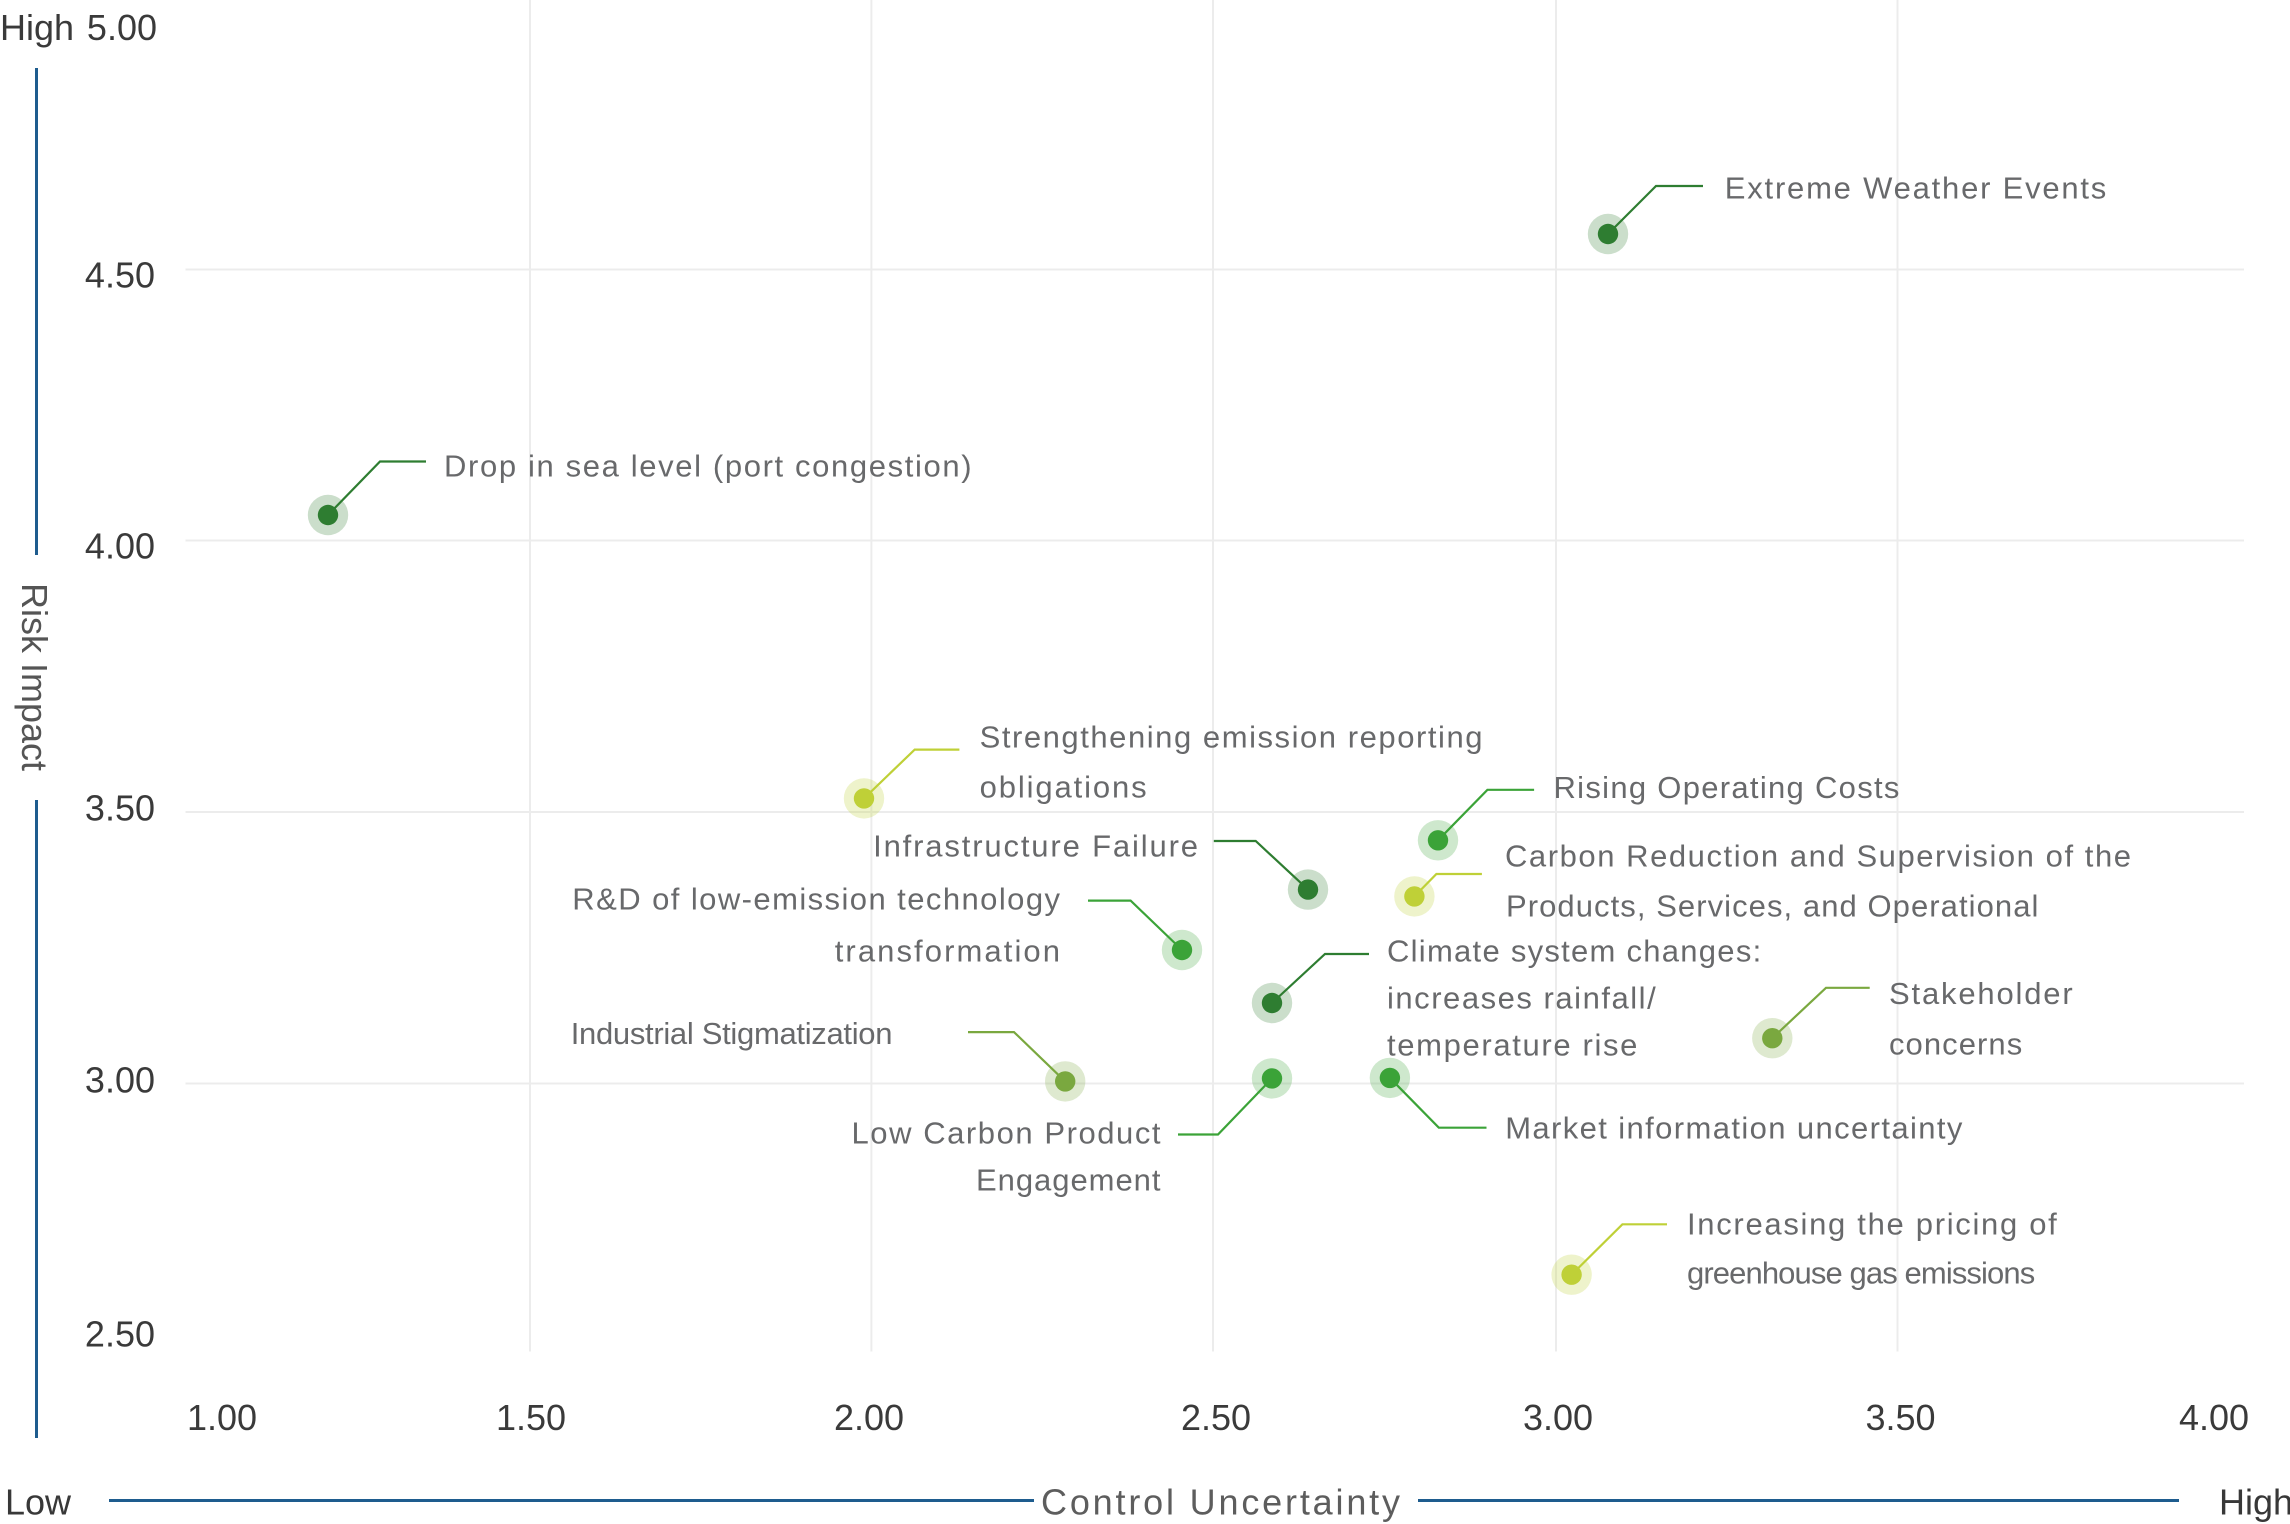 Image resolution: width=2290 pixels, height=1524 pixels. What do you see at coordinates (947, 951) in the screenshot?
I see `svg-text: transformation` at bounding box center [947, 951].